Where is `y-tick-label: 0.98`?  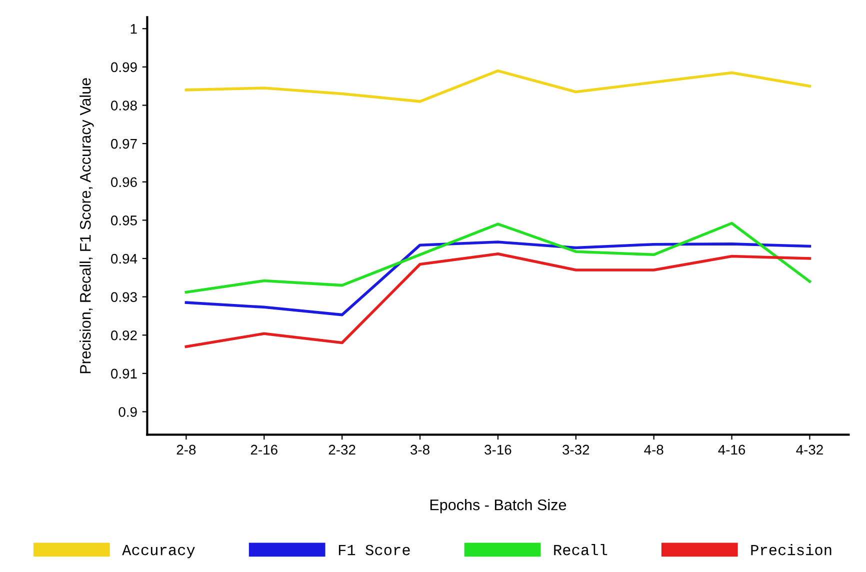
y-tick-label: 0.98 is located at coordinates (124, 105).